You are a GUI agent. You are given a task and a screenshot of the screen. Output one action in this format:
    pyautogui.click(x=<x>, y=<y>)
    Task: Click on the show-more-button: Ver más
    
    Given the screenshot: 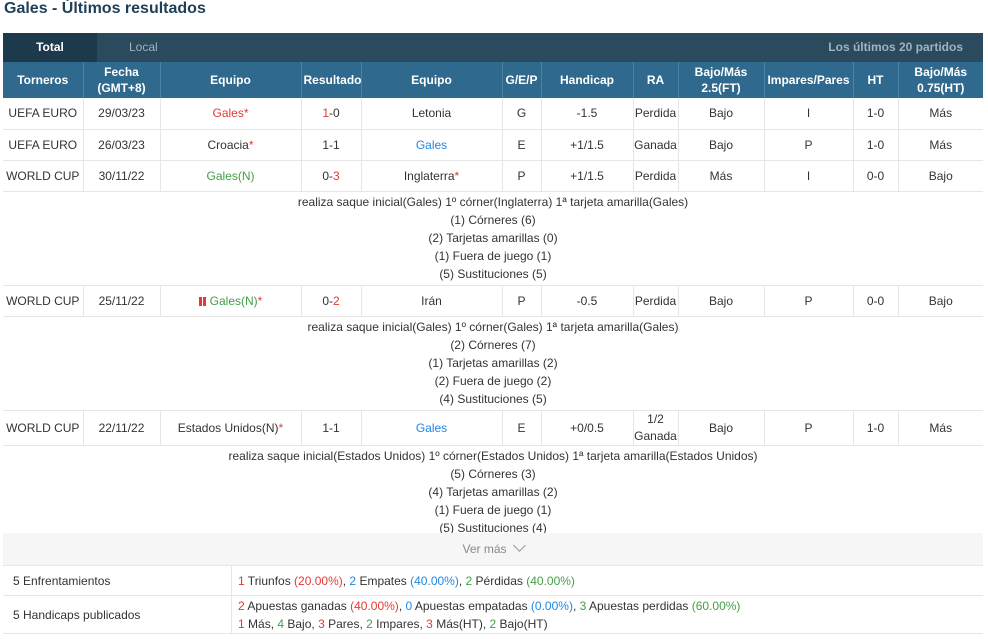 What is the action you would take?
    pyautogui.click(x=493, y=549)
    